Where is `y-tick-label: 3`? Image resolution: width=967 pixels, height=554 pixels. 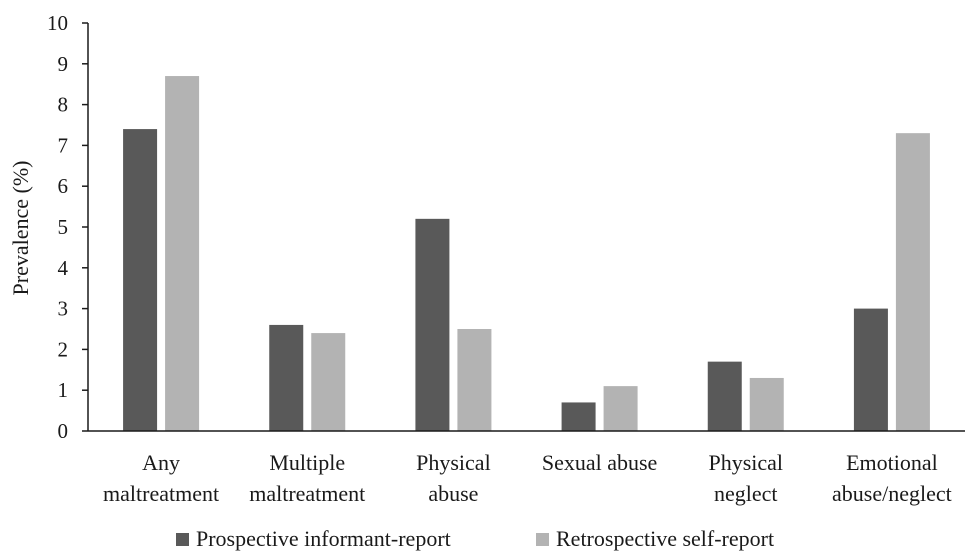
y-tick-label: 3 is located at coordinates (63, 309).